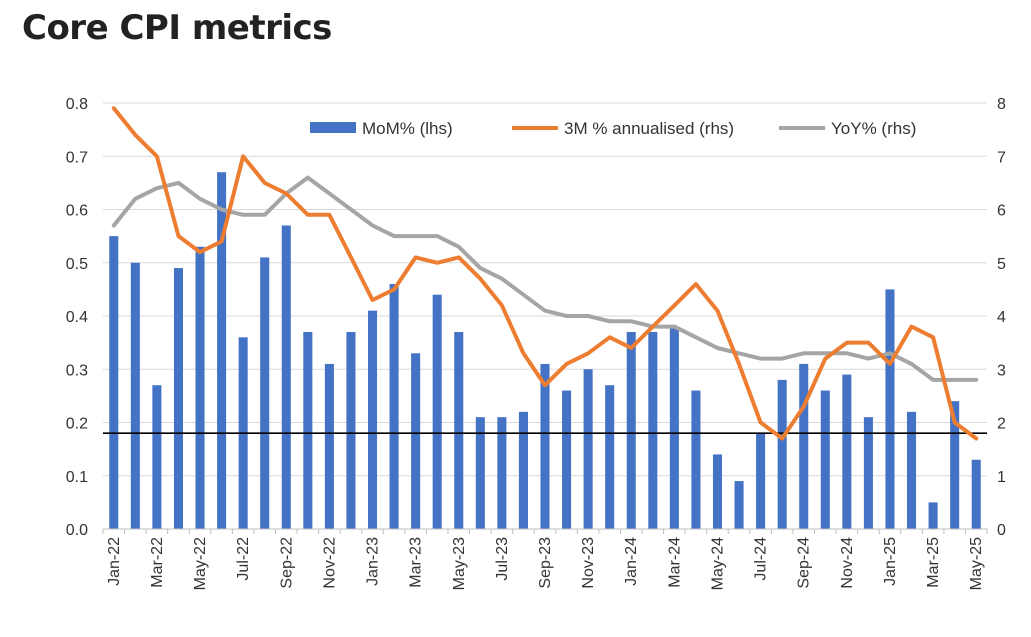 The height and width of the screenshot is (637, 1031). Describe the element at coordinates (77, 104) in the screenshot. I see `y-left-tick-label: 0.8` at that location.